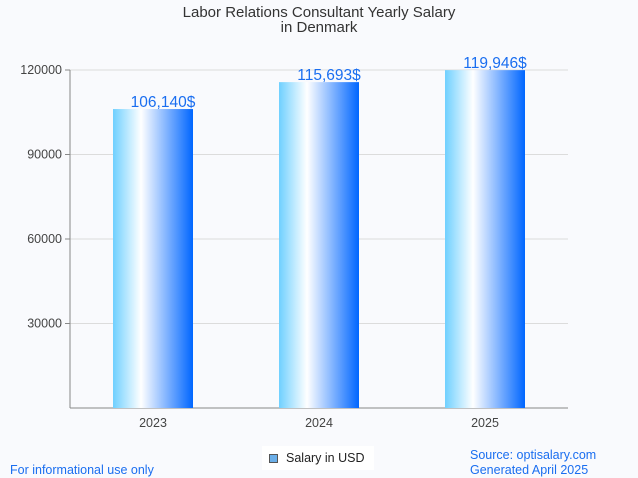 This screenshot has height=478, width=638. Describe the element at coordinates (153, 423) in the screenshot. I see `x-tick-label: 2023` at that location.